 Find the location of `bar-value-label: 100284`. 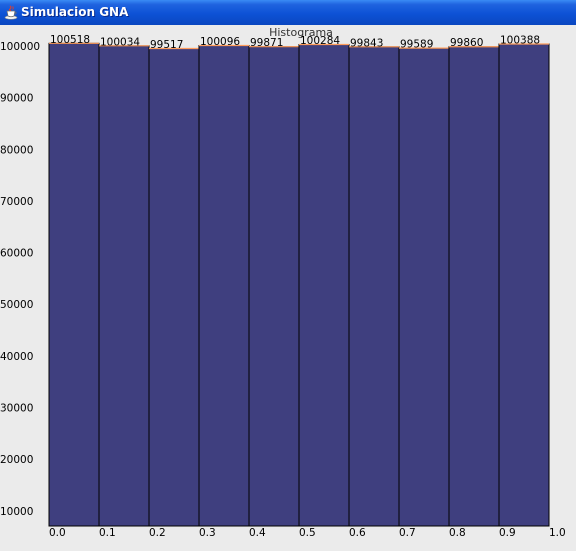

bar-value-label: 100284 is located at coordinates (320, 41).